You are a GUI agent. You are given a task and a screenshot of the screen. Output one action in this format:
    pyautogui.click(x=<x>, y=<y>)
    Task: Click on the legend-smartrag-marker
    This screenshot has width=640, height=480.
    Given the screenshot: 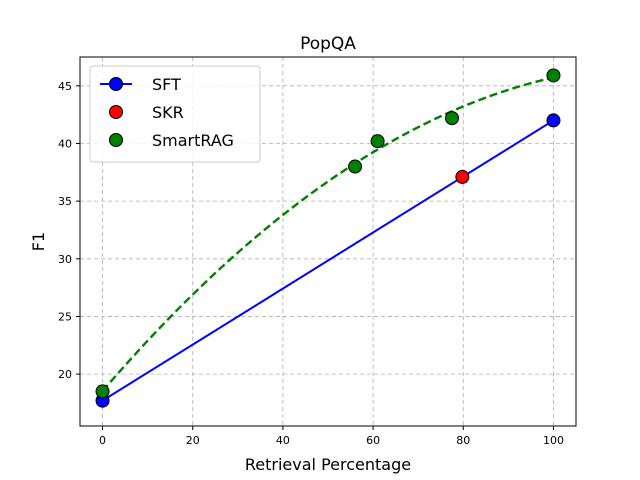 What is the action you would take?
    pyautogui.click(x=116, y=140)
    